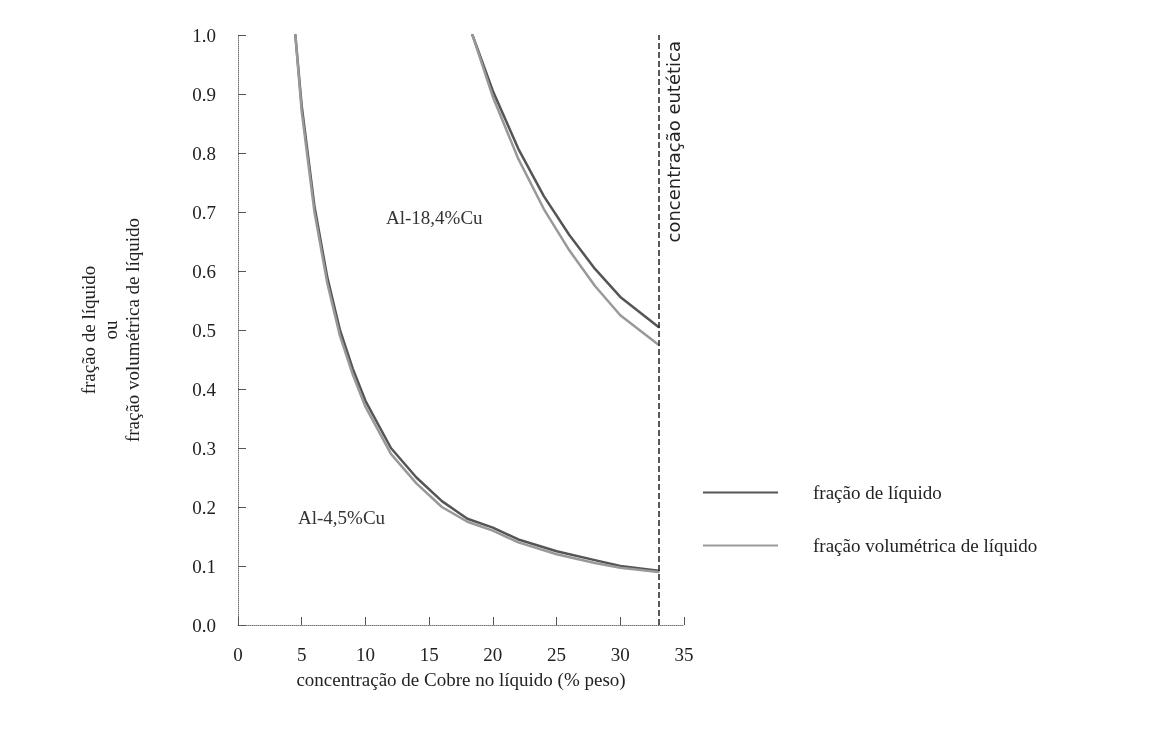 This screenshot has height=734, width=1175. Describe the element at coordinates (557, 654) in the screenshot. I see `x-tick-label: 25` at that location.